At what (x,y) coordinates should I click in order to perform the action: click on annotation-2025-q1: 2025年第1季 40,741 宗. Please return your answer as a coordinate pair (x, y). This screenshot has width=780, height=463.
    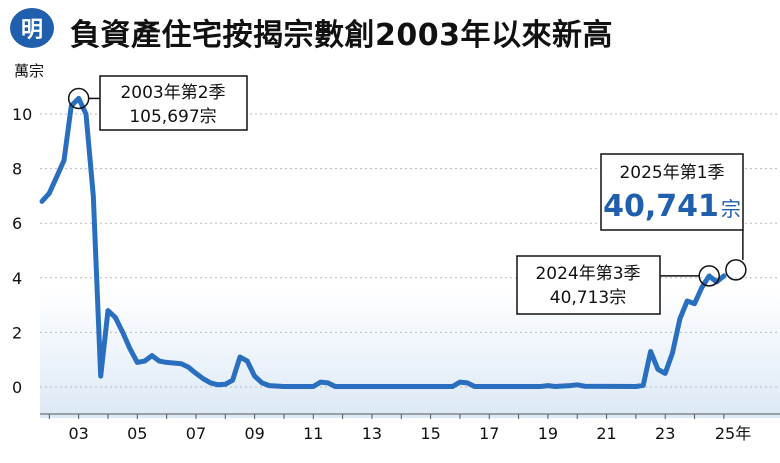
    Looking at the image, I should click on (673, 217).